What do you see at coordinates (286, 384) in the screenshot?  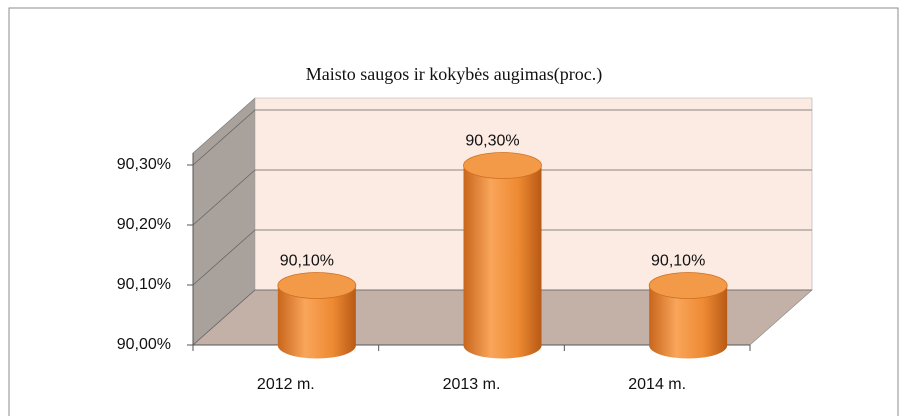 I see `x-tick-label: 2012 m.` at bounding box center [286, 384].